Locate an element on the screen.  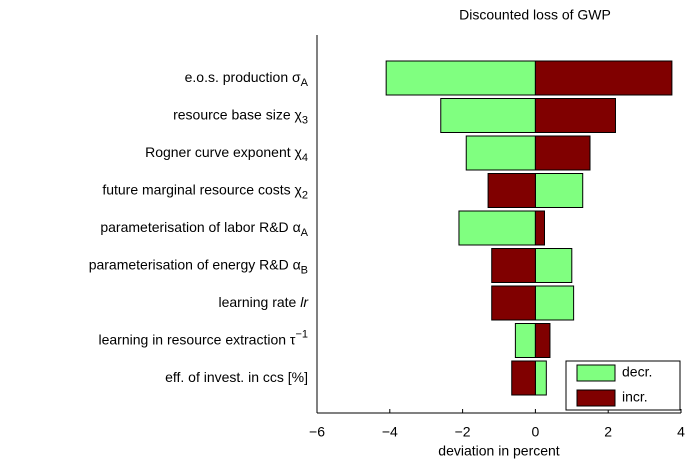
label-part: τ is located at coordinates (293, 339).